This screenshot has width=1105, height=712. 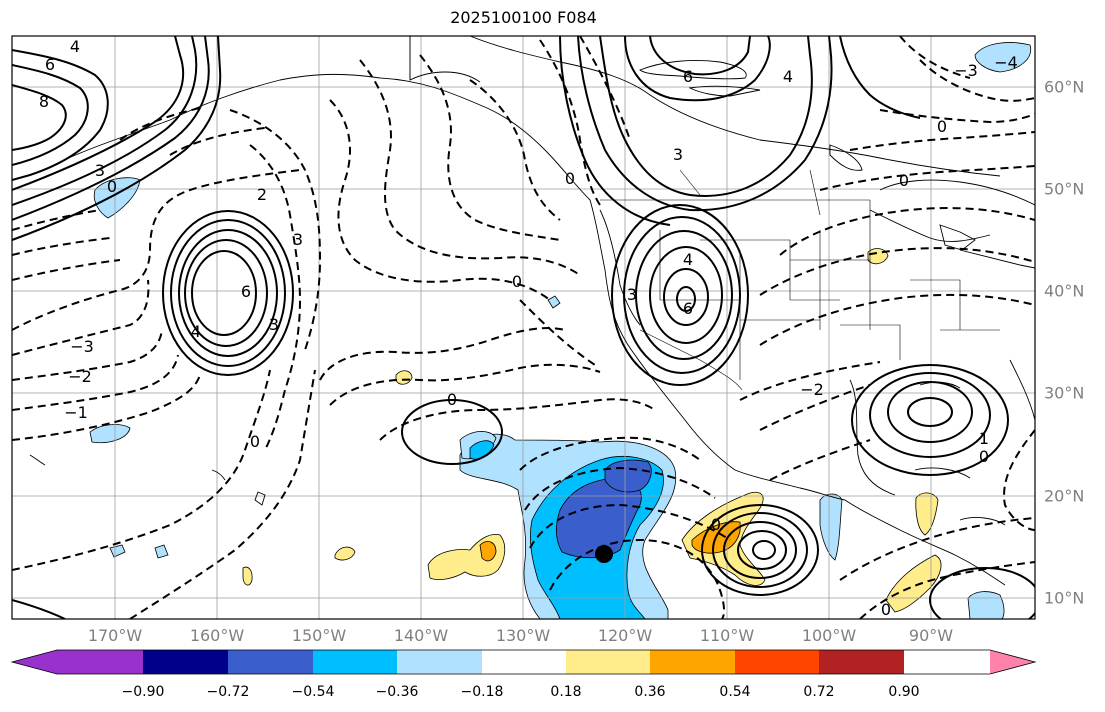 I want to click on colorbar-tick-label: 0.54, so click(x=735, y=692).